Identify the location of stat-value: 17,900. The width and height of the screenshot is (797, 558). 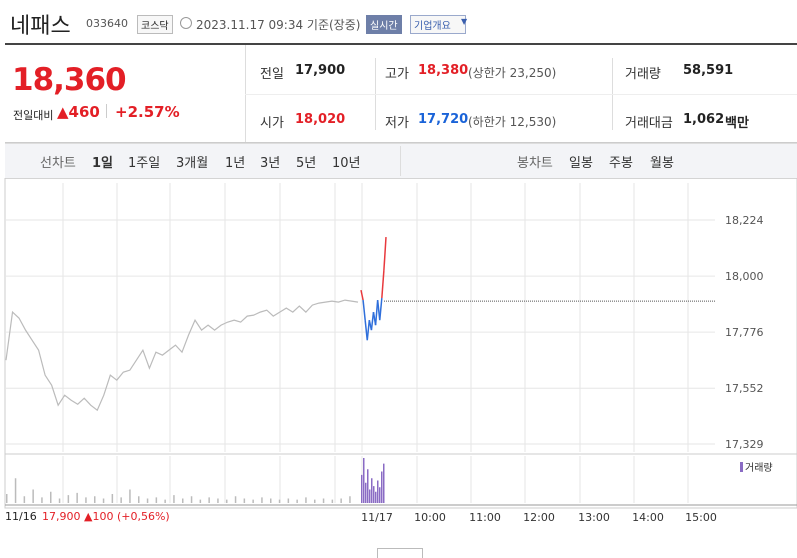
(320, 70).